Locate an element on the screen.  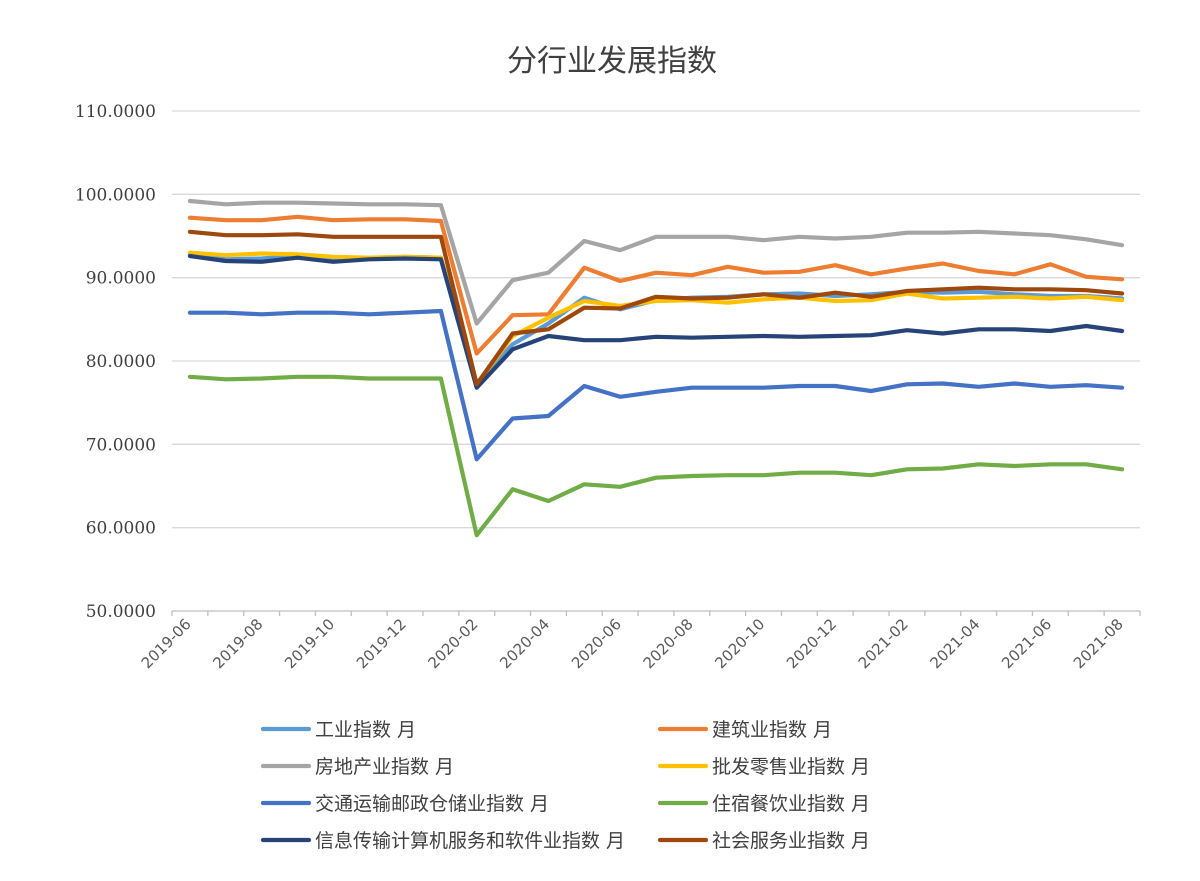
y-tick-label: 50.0000 is located at coordinates (121, 612).